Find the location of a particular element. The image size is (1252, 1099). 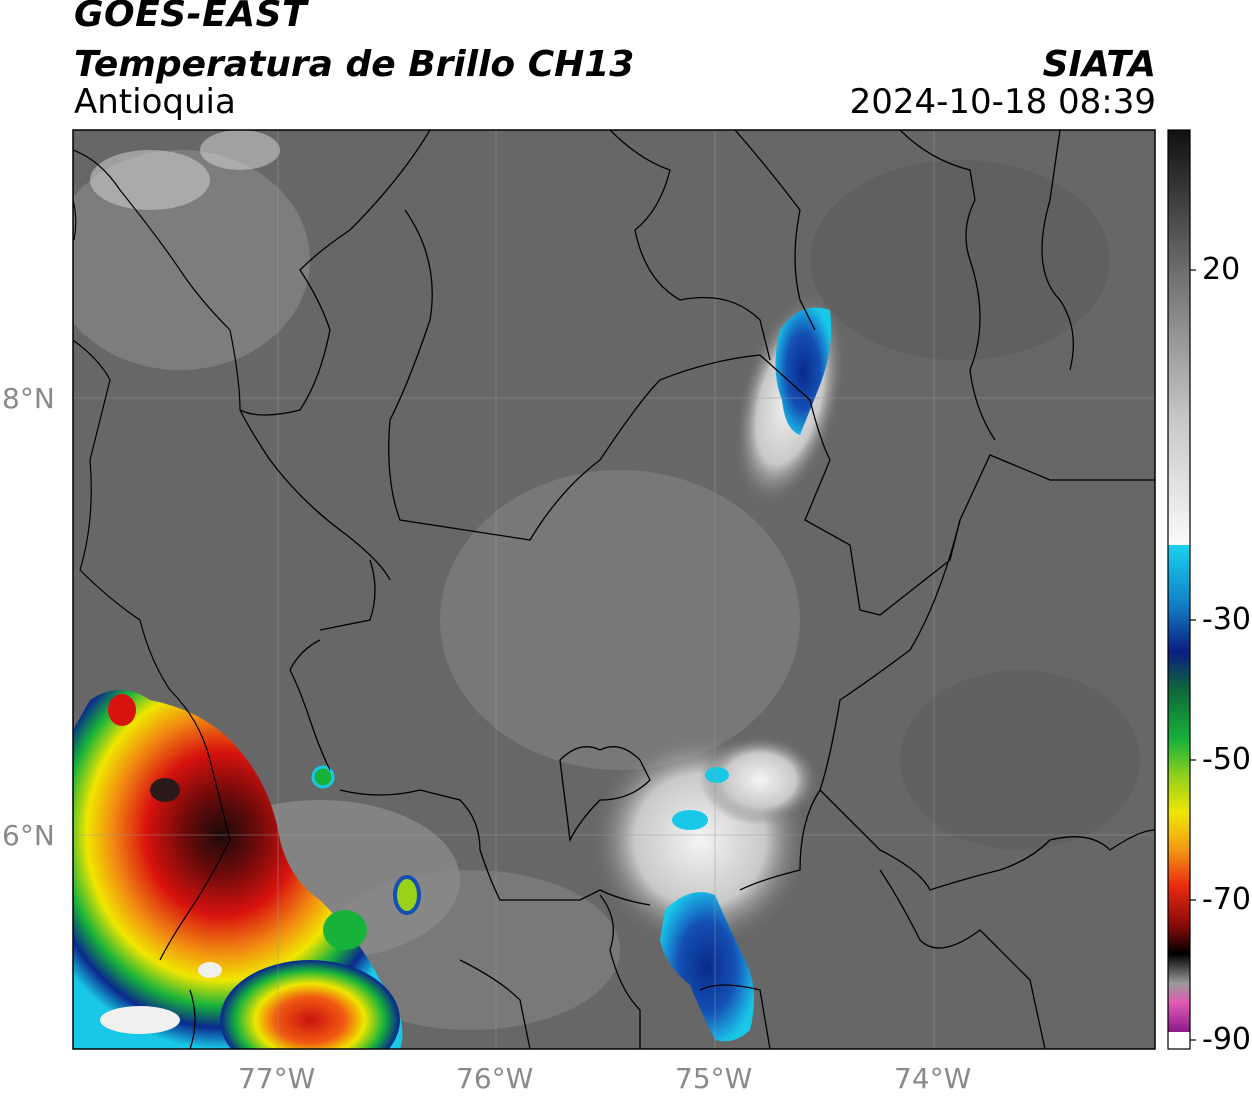

lon-label-76w: 76°W is located at coordinates (495, 1078).